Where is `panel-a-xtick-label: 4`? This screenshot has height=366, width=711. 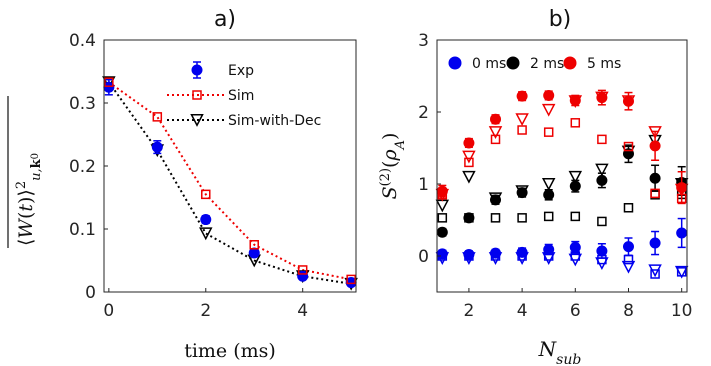 panel-a-xtick-label: 4 is located at coordinates (302, 311).